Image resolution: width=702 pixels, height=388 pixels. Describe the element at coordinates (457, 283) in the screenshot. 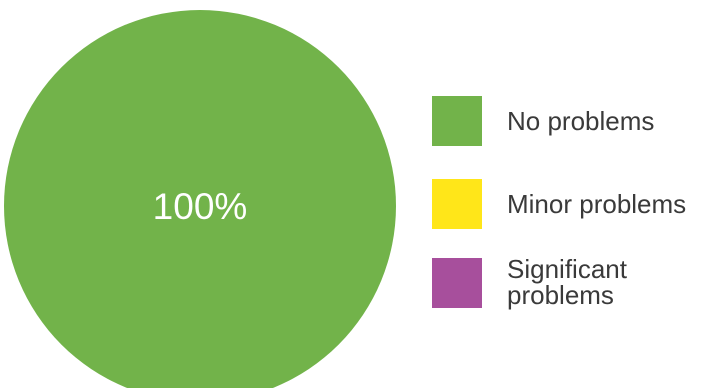

I see `legend-swatch-significant-problems` at that location.